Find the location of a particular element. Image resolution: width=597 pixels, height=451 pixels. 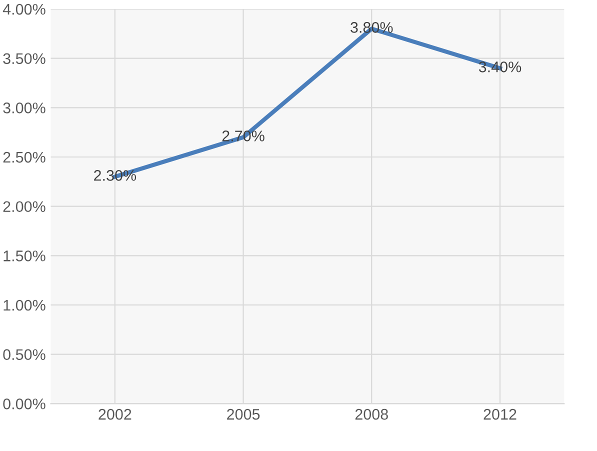

x-tick-label: 2002 is located at coordinates (115, 414).